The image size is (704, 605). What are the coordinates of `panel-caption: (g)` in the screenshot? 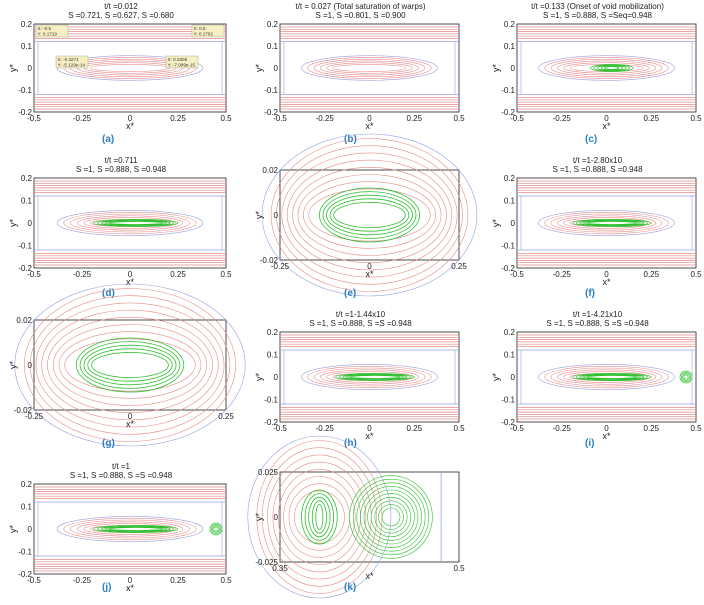 It's located at (108, 443).